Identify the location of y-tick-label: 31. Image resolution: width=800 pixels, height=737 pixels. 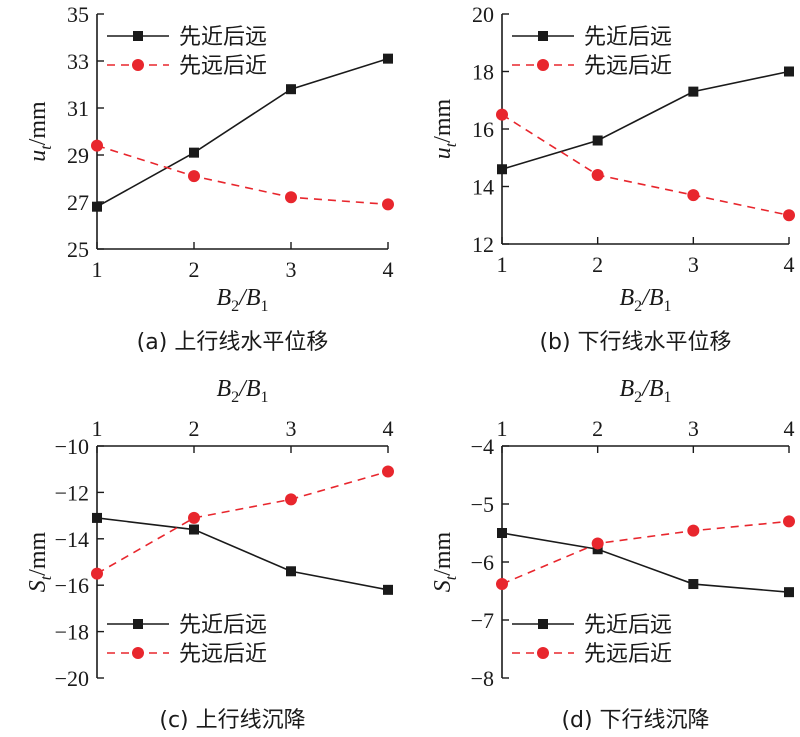
(78, 108).